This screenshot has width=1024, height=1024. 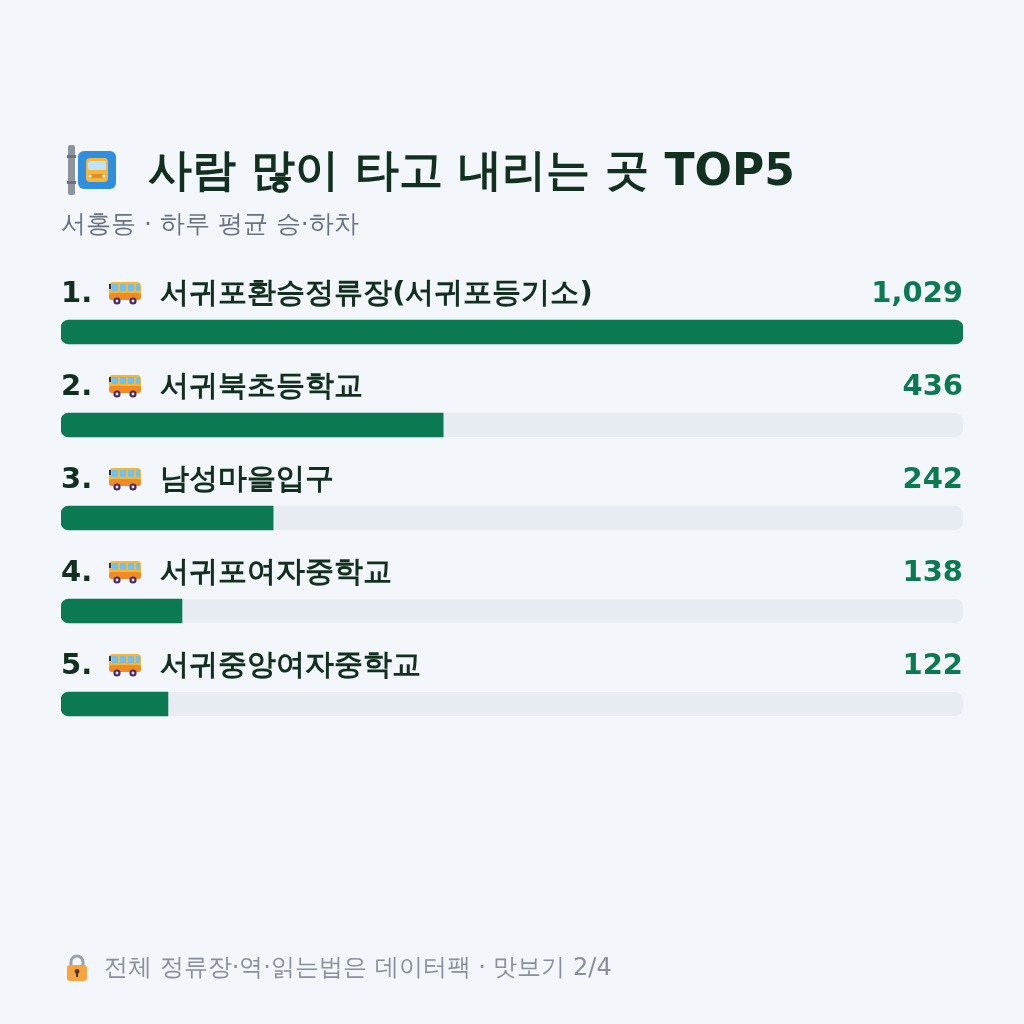 I want to click on data-label: 138, so click(x=932, y=570).